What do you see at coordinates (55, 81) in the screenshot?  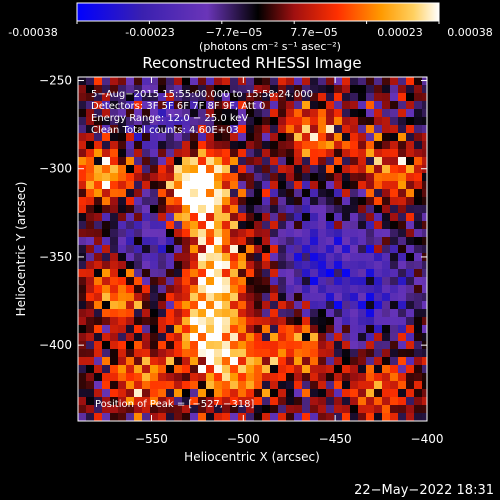 I see `y-tick-label: −250` at bounding box center [55, 81].